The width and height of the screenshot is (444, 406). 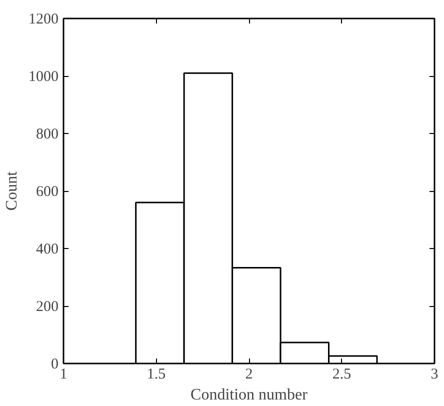 What do you see at coordinates (64, 374) in the screenshot?
I see `x-tick-label: 1` at bounding box center [64, 374].